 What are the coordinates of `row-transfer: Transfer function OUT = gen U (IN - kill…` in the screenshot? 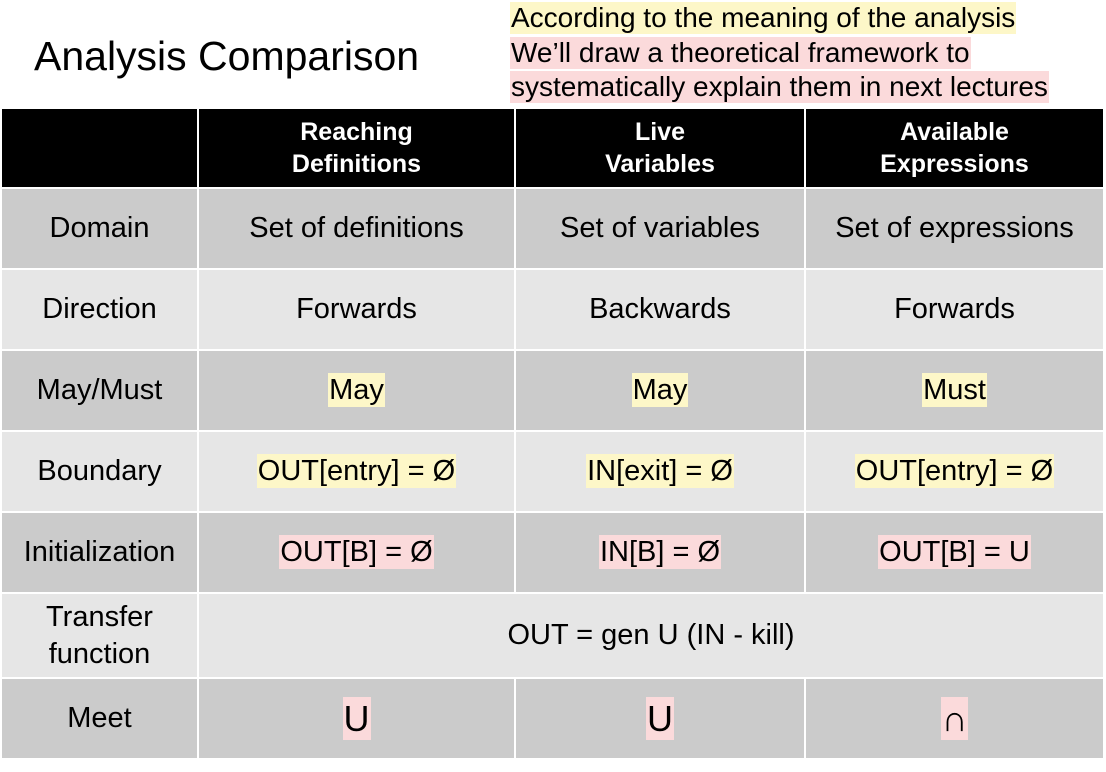 It's located at (552, 635).